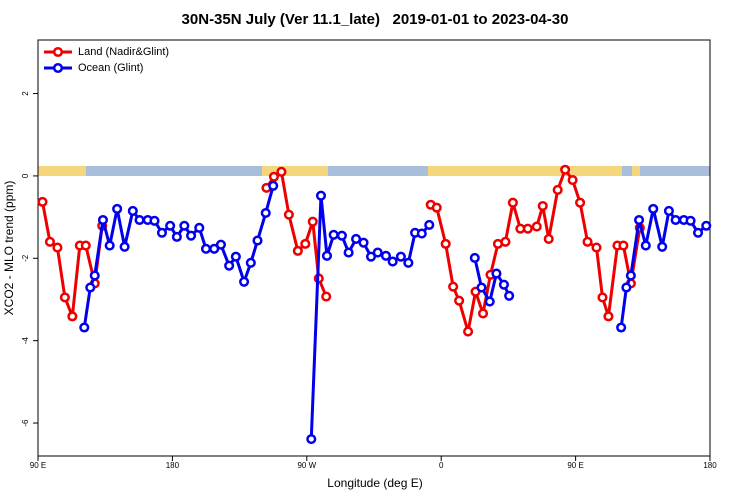 This screenshot has width=750, height=500. I want to click on x-axis-title: Longitude (deg E), so click(374, 483).